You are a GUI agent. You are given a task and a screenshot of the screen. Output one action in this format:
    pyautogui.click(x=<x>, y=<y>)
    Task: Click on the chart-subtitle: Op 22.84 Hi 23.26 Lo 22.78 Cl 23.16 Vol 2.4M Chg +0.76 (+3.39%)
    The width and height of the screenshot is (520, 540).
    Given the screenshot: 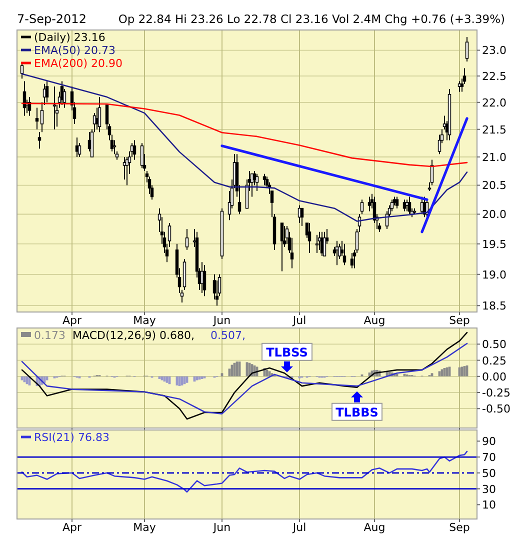 What is the action you would take?
    pyautogui.click(x=311, y=19)
    